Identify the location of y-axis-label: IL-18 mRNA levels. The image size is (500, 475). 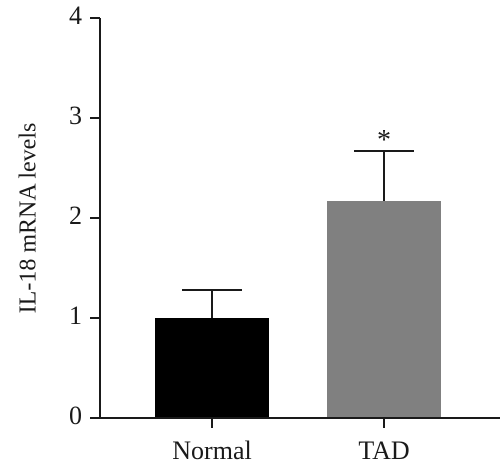
(29, 218).